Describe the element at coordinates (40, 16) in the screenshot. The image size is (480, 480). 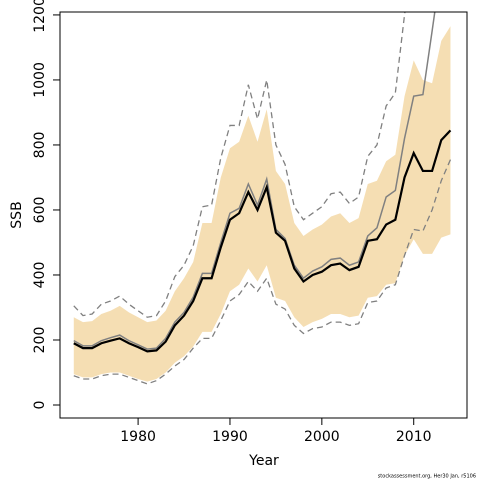
I see `y-tick-label: 1200` at that location.